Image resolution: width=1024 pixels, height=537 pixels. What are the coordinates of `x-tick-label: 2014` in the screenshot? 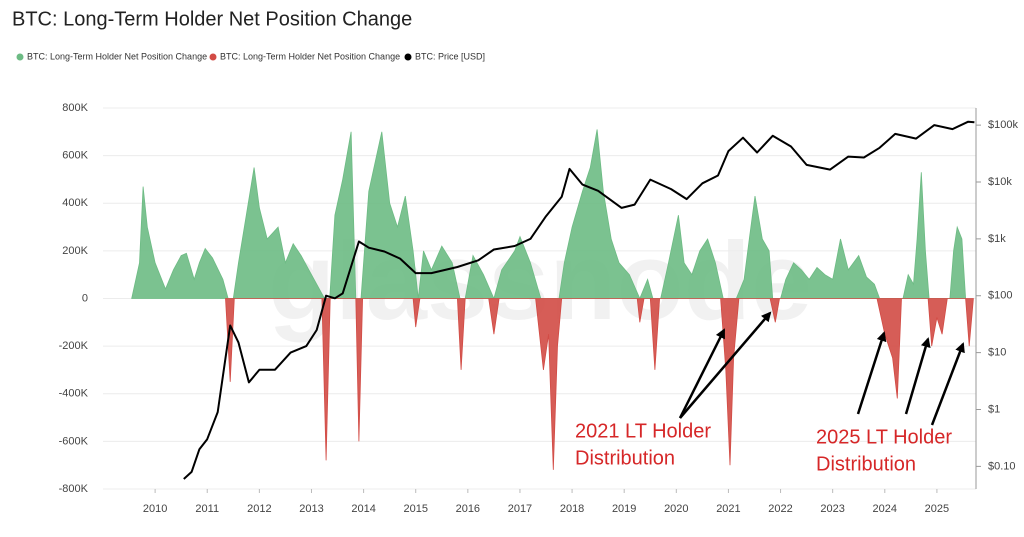 It's located at (363, 509).